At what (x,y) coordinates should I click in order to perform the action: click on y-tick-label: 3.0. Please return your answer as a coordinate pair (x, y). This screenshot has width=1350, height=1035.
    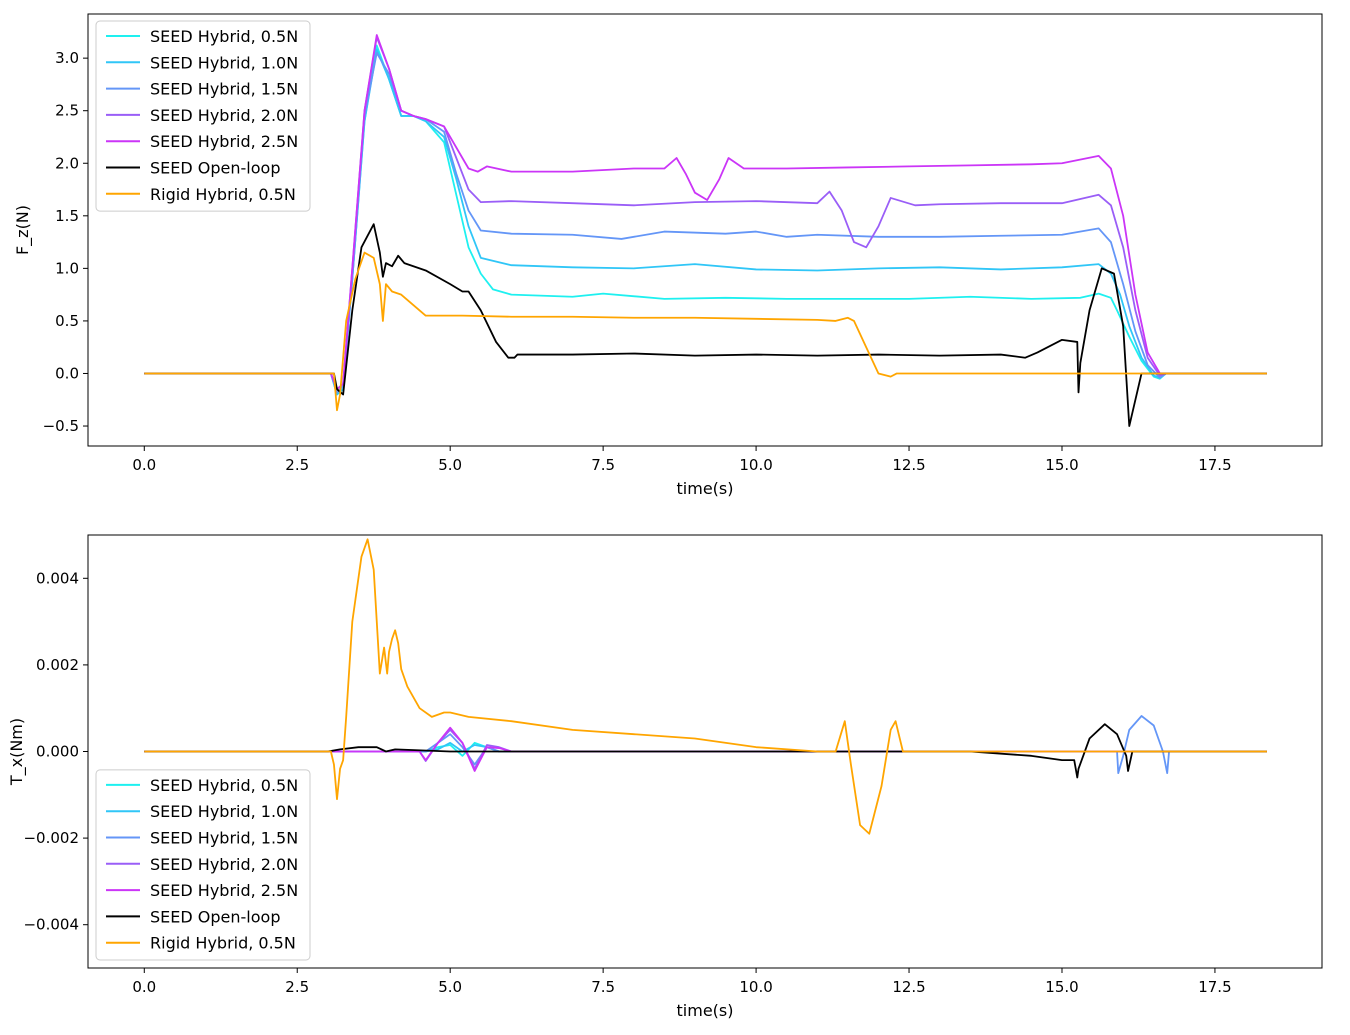
    Looking at the image, I should click on (67, 58).